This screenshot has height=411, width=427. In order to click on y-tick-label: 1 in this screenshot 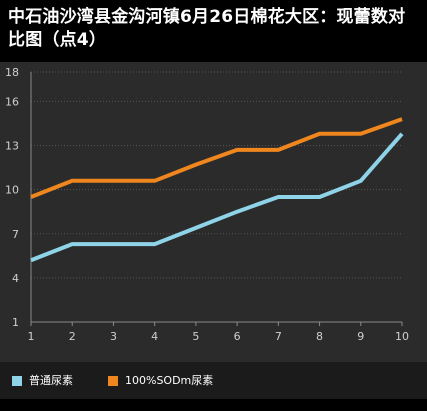, I will do `click(15, 322)`.